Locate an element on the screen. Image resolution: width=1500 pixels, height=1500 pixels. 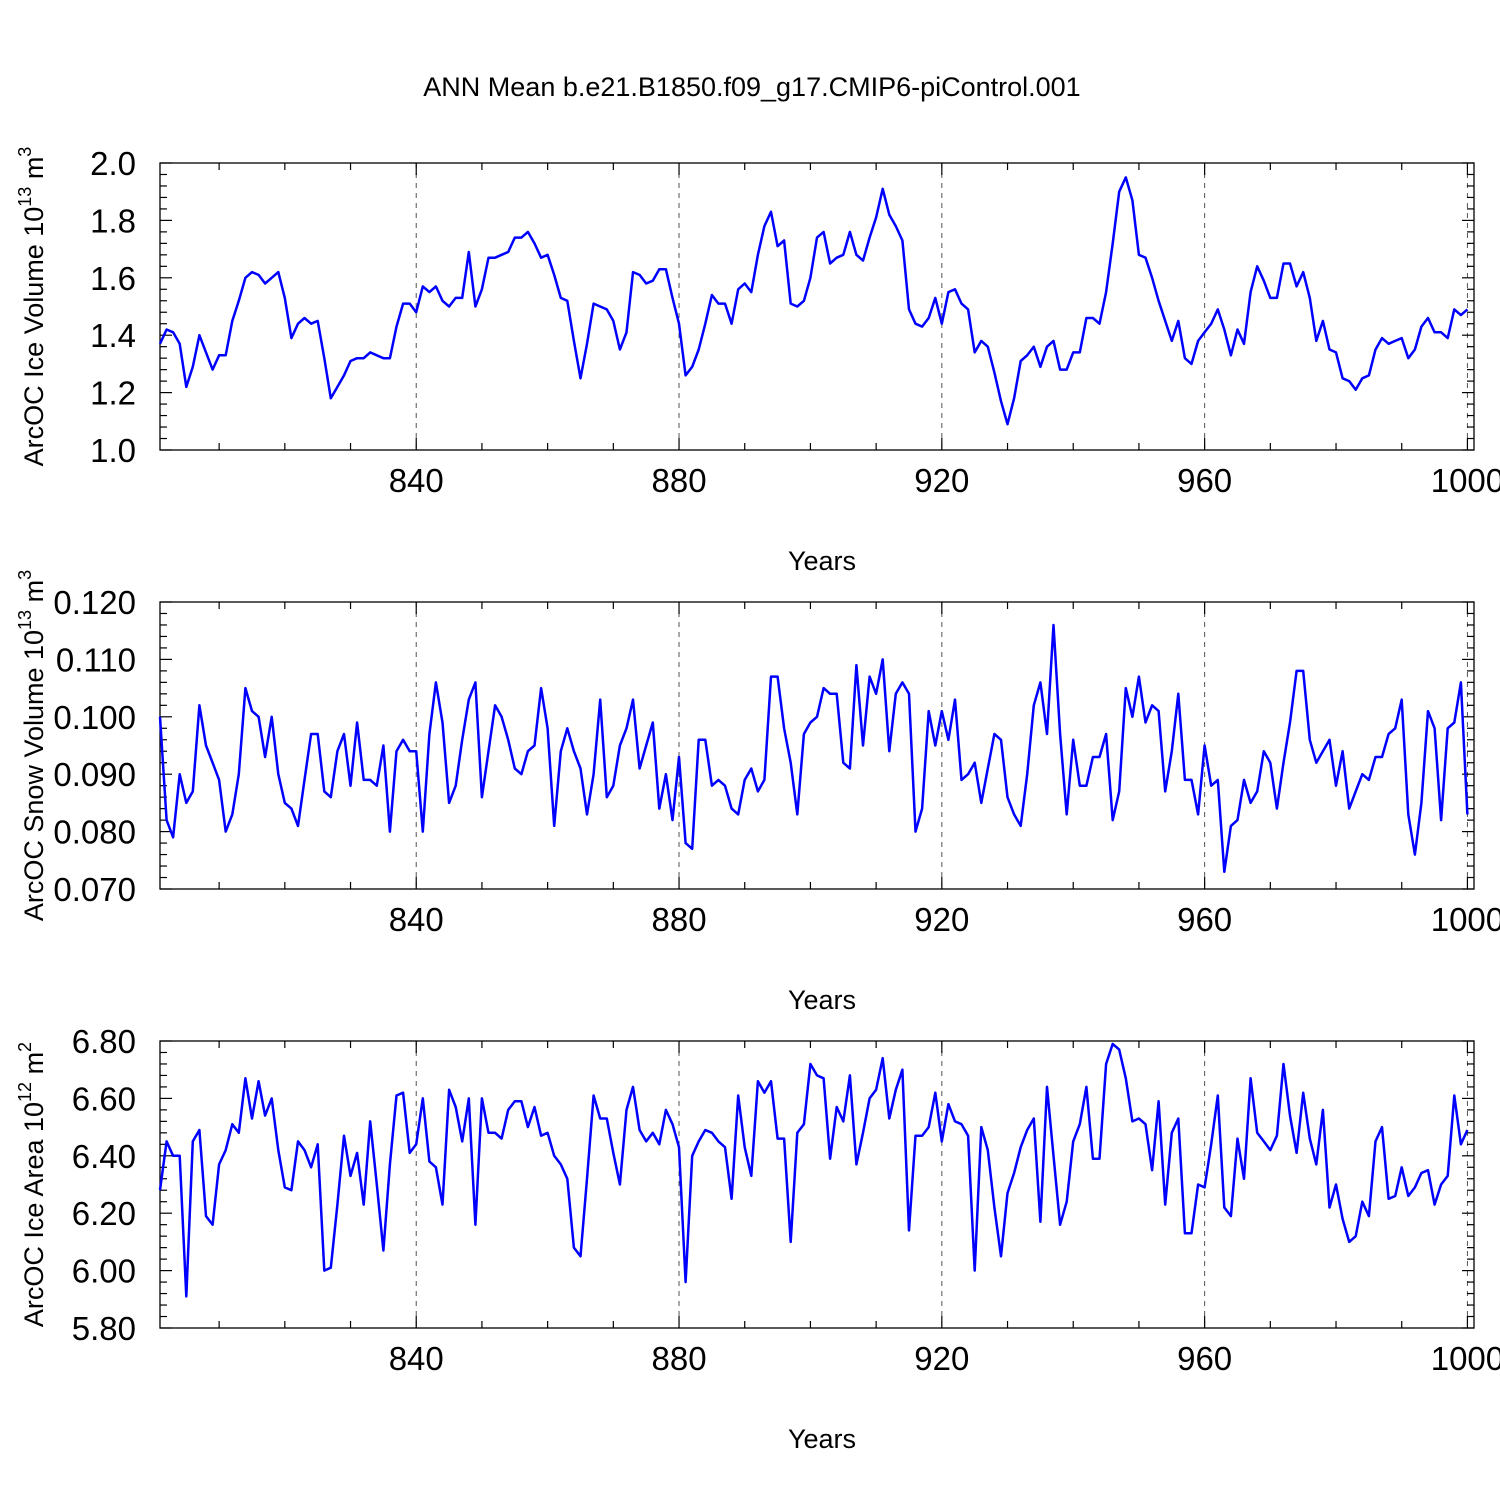
y-tick-label: 1.2 is located at coordinates (113, 393).